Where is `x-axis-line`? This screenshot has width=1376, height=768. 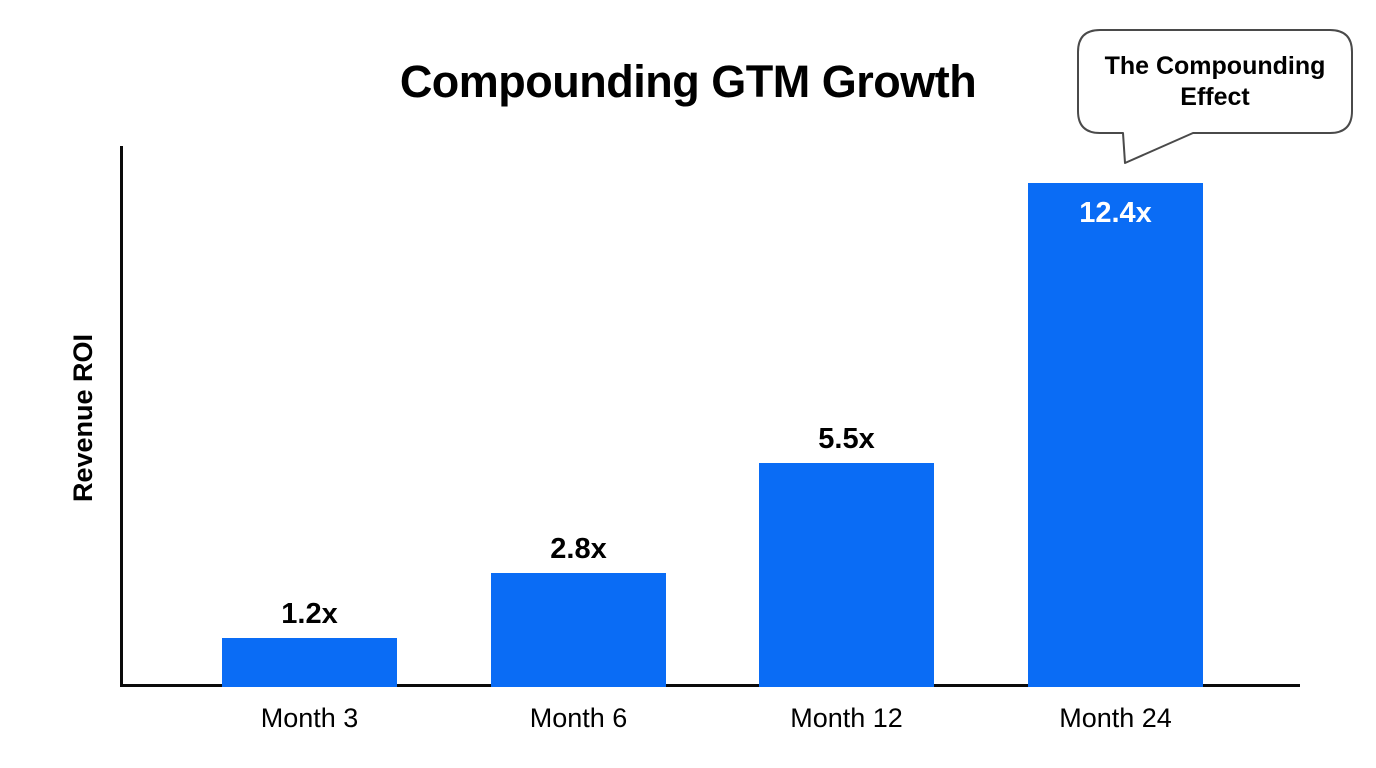 x-axis-line is located at coordinates (710, 685).